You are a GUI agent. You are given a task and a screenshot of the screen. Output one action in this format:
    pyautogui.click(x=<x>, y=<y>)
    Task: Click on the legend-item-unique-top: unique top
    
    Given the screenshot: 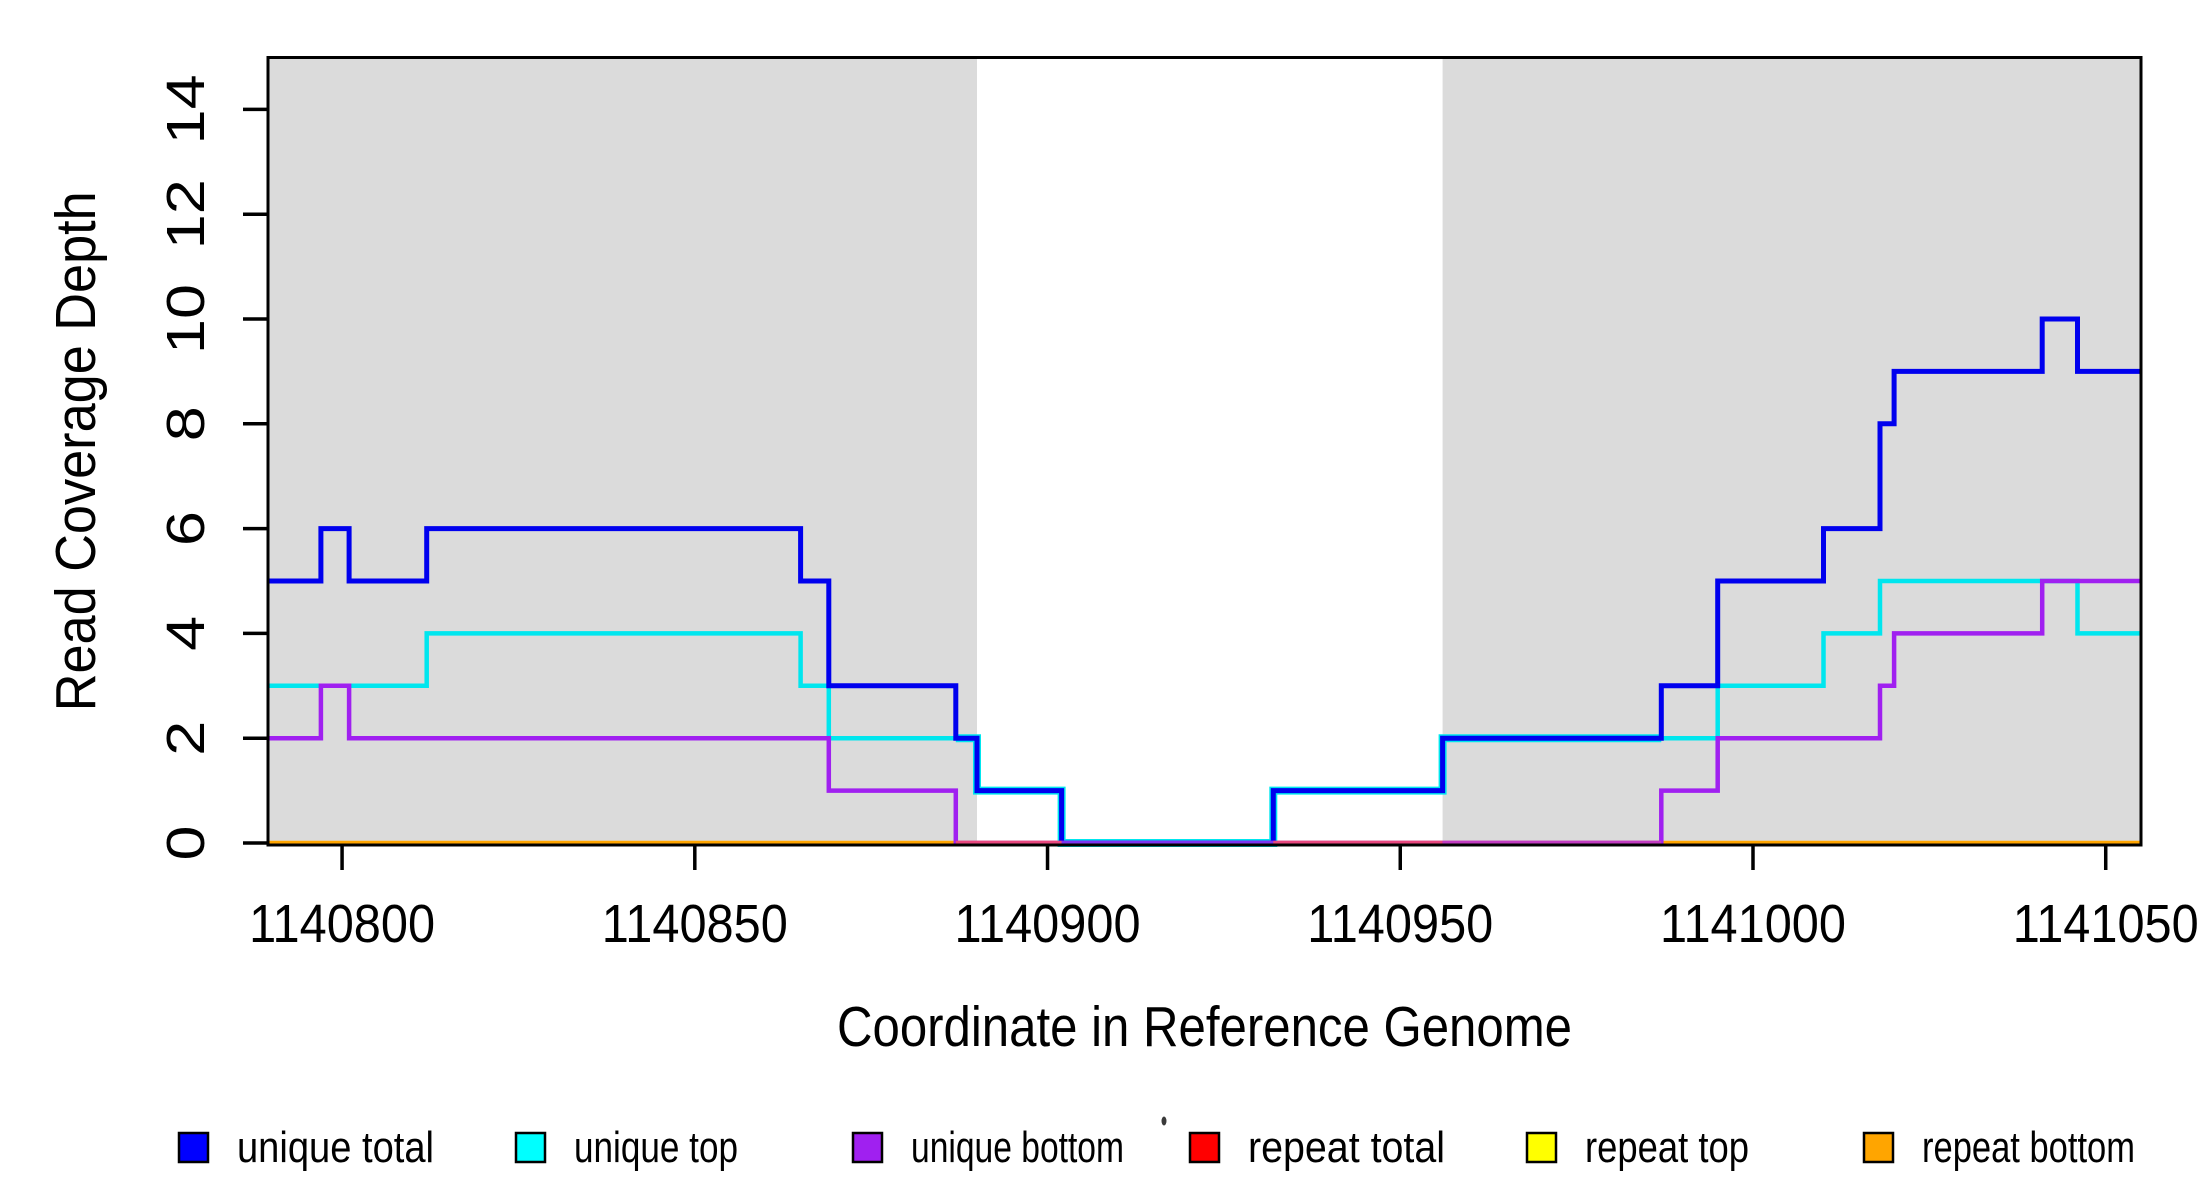 What is the action you would take?
    pyautogui.click(x=626, y=1147)
    